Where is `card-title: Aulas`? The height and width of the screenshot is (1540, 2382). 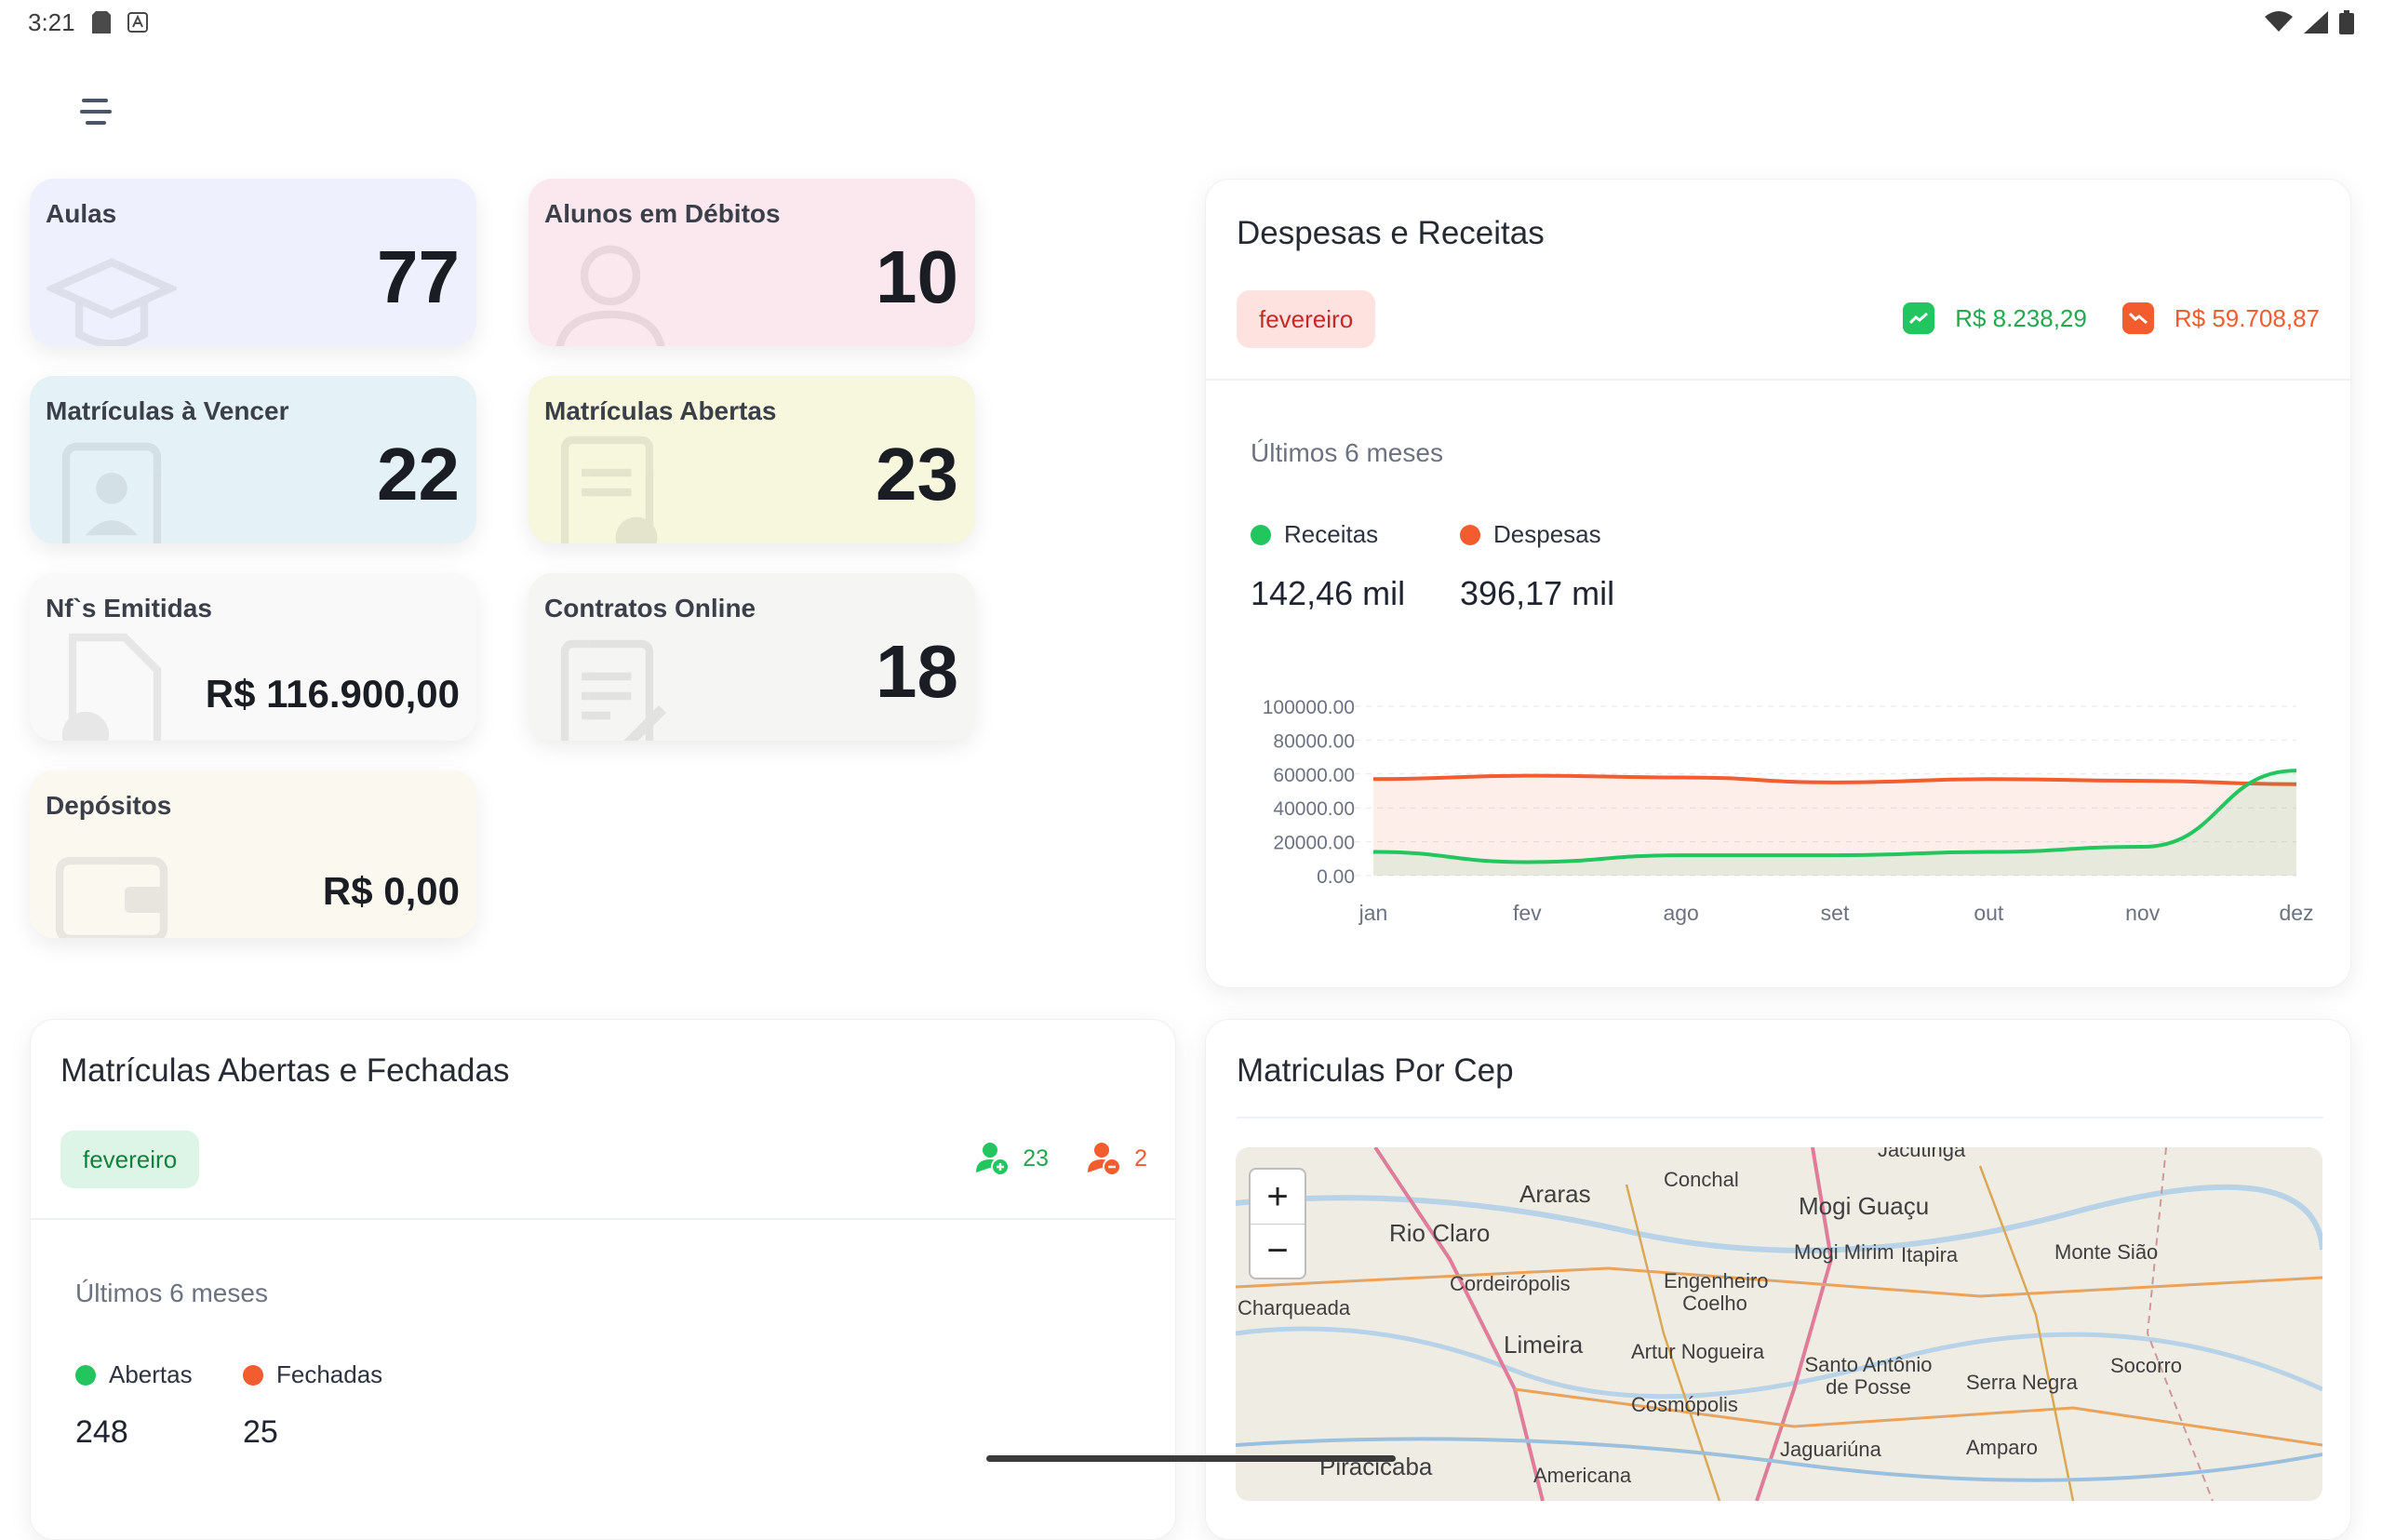
card-title: Aulas is located at coordinates (81, 213).